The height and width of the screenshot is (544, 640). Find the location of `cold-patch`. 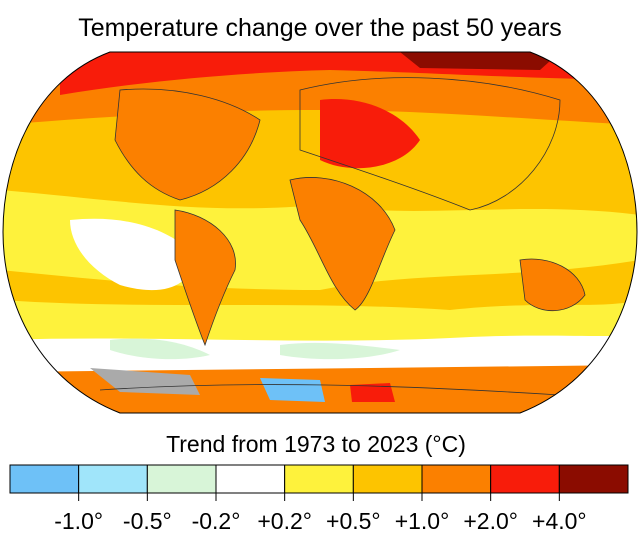

cold-patch is located at coordinates (292, 390).